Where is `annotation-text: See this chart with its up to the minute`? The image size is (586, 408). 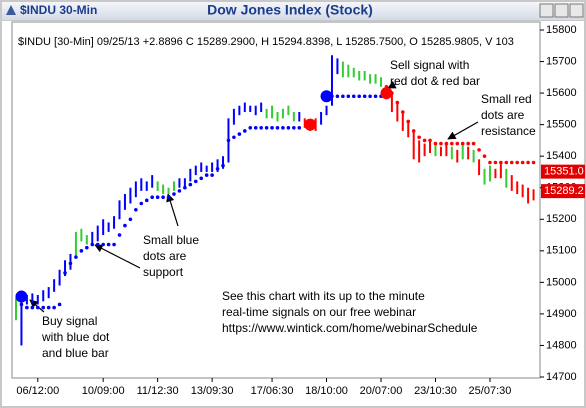
annotation-text: See this chart with its up to the minute is located at coordinates (323, 296).